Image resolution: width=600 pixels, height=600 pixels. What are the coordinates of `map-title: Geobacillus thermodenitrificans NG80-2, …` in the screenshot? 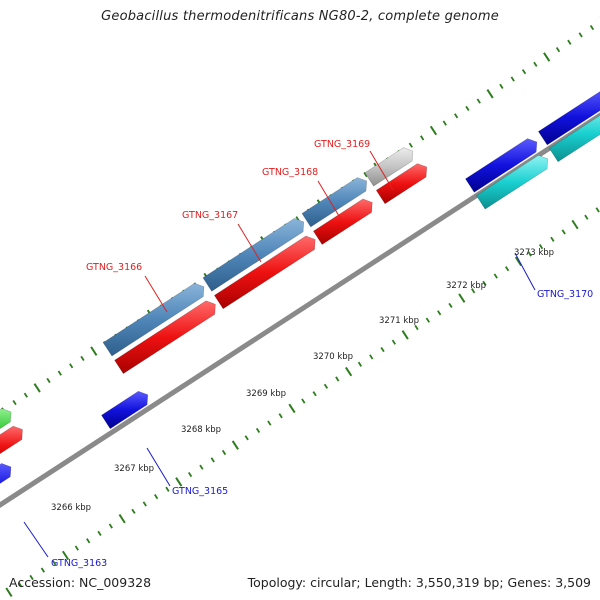 It's located at (300, 16).